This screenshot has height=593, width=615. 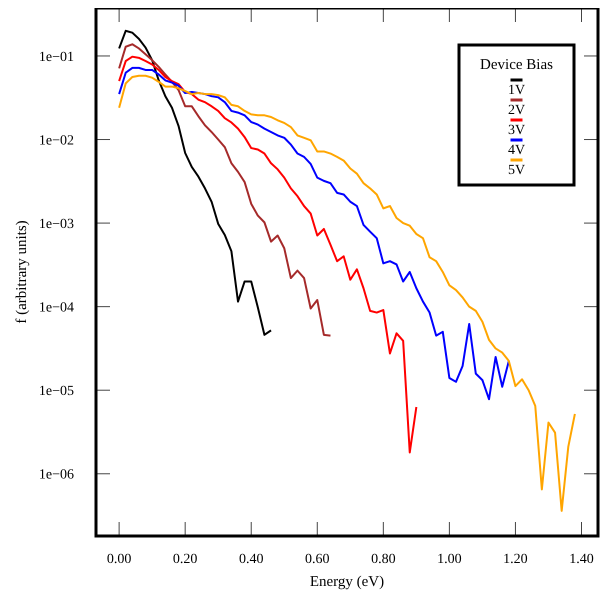 I want to click on x-tick-label: 1.40, so click(x=581, y=559).